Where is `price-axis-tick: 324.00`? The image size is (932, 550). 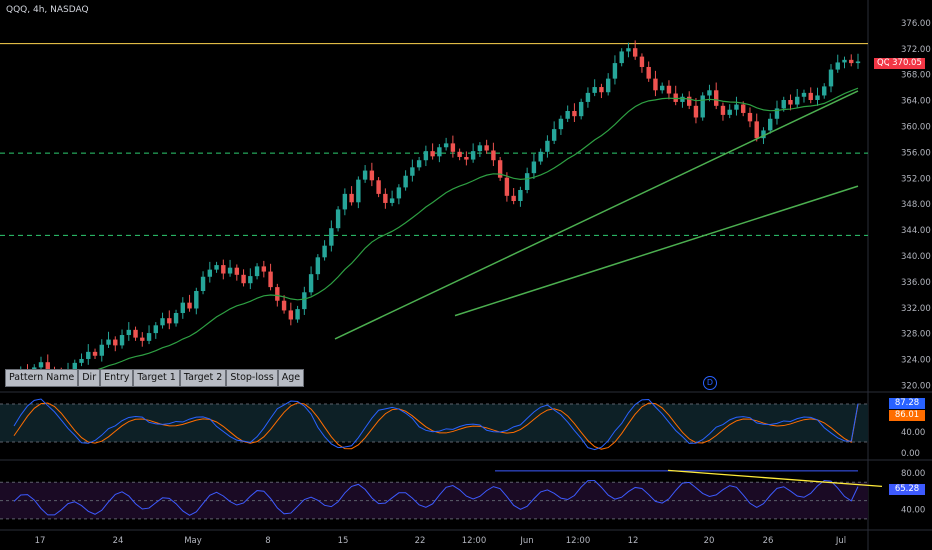
price-axis-tick: 324.00 is located at coordinates (916, 361).